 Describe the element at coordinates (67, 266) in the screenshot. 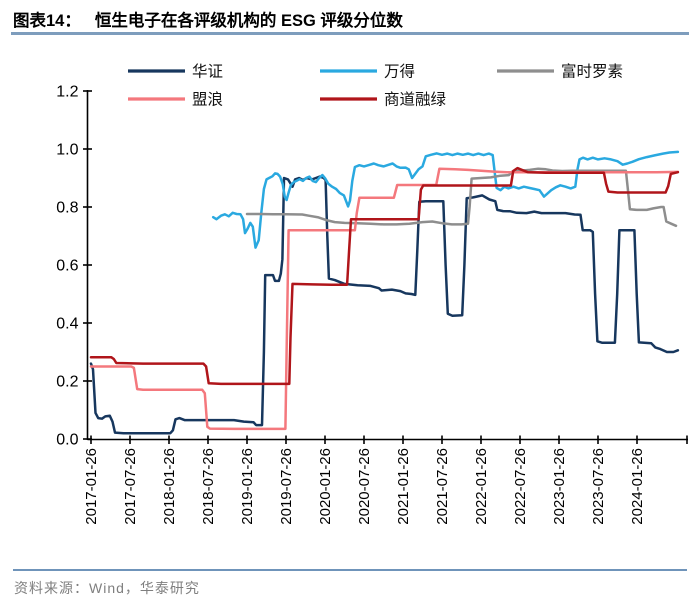

I see `y-tick-label: 0.6` at that location.